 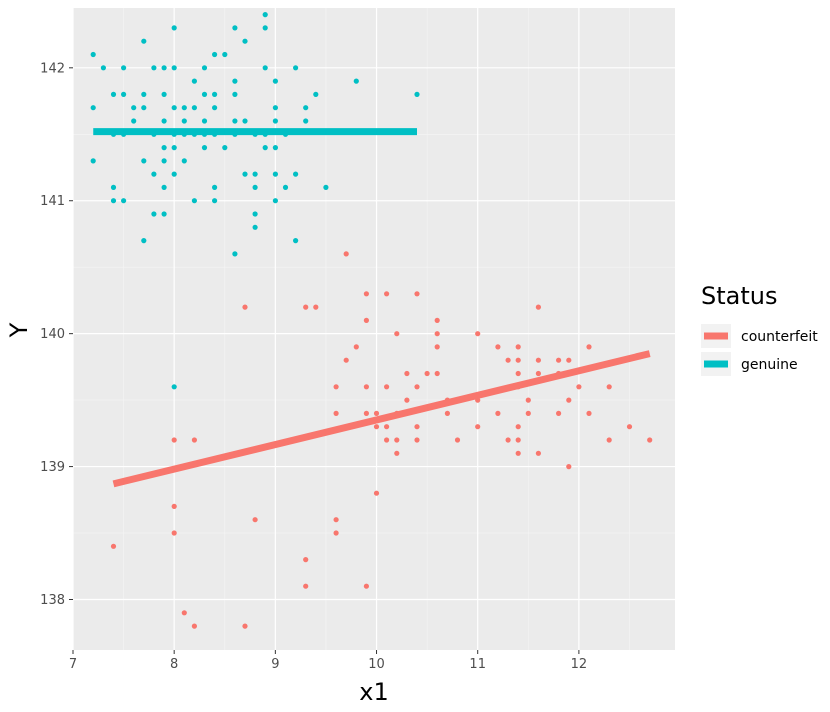 I want to click on legend-label-genuine: genuine, so click(x=769, y=365).